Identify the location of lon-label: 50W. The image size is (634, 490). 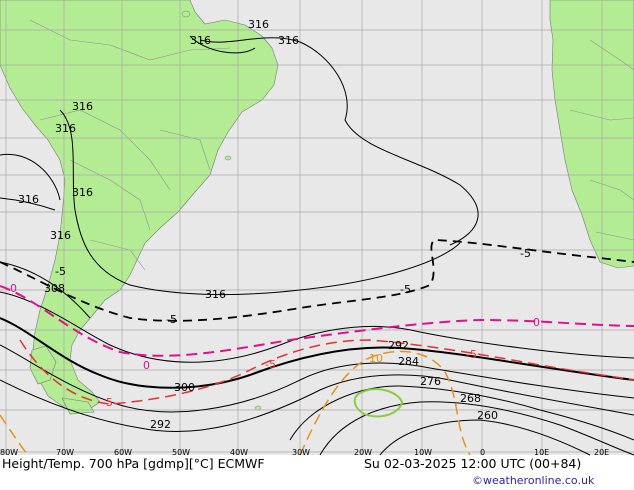
(181, 452).